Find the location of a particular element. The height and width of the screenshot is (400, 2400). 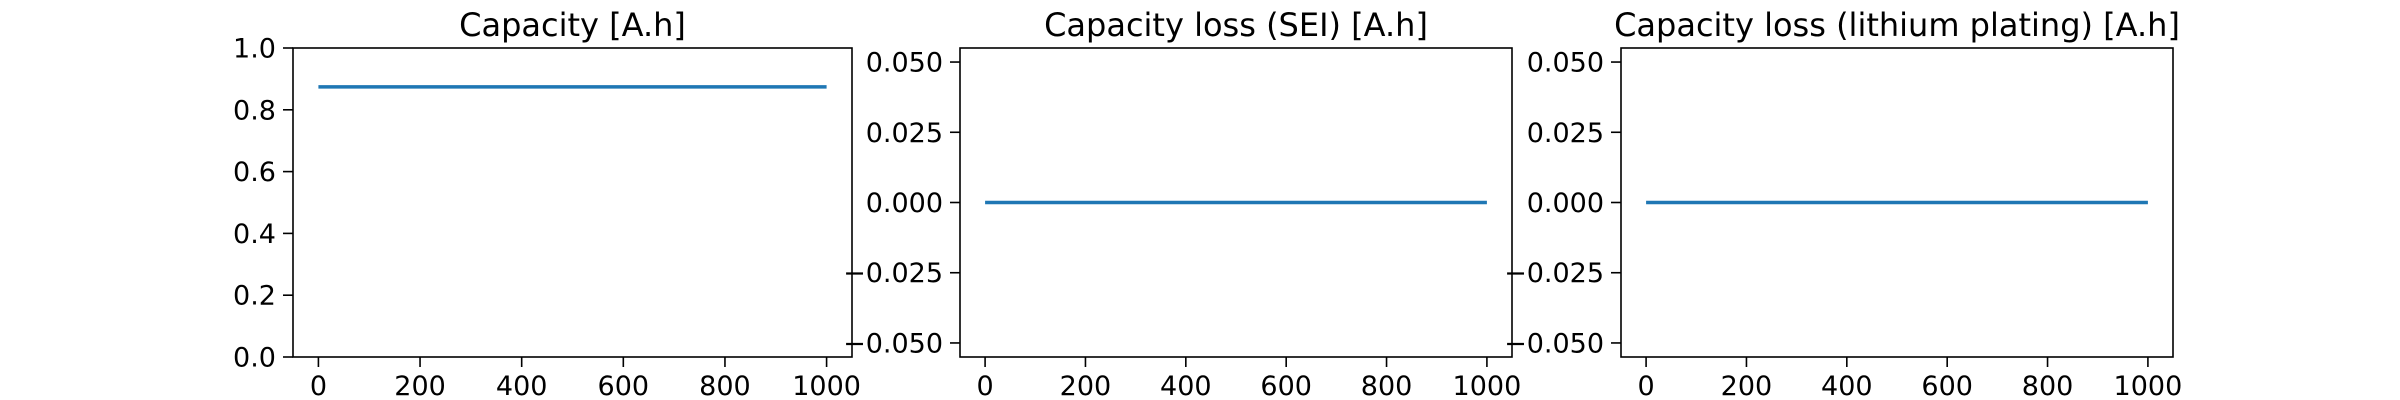

y-tick-label: 0.0 is located at coordinates (254, 358).